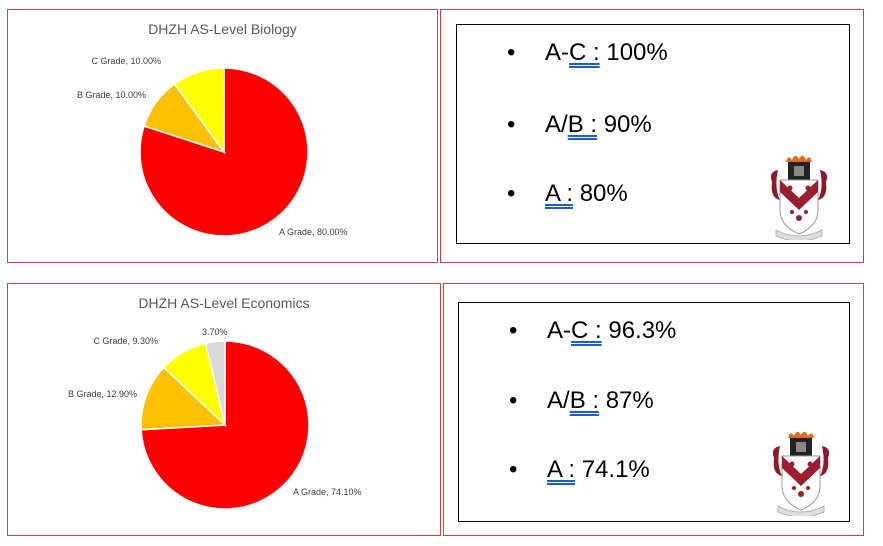 This screenshot has height=546, width=883. I want to click on slice-label: C Grade, 10.00%, so click(126, 61).